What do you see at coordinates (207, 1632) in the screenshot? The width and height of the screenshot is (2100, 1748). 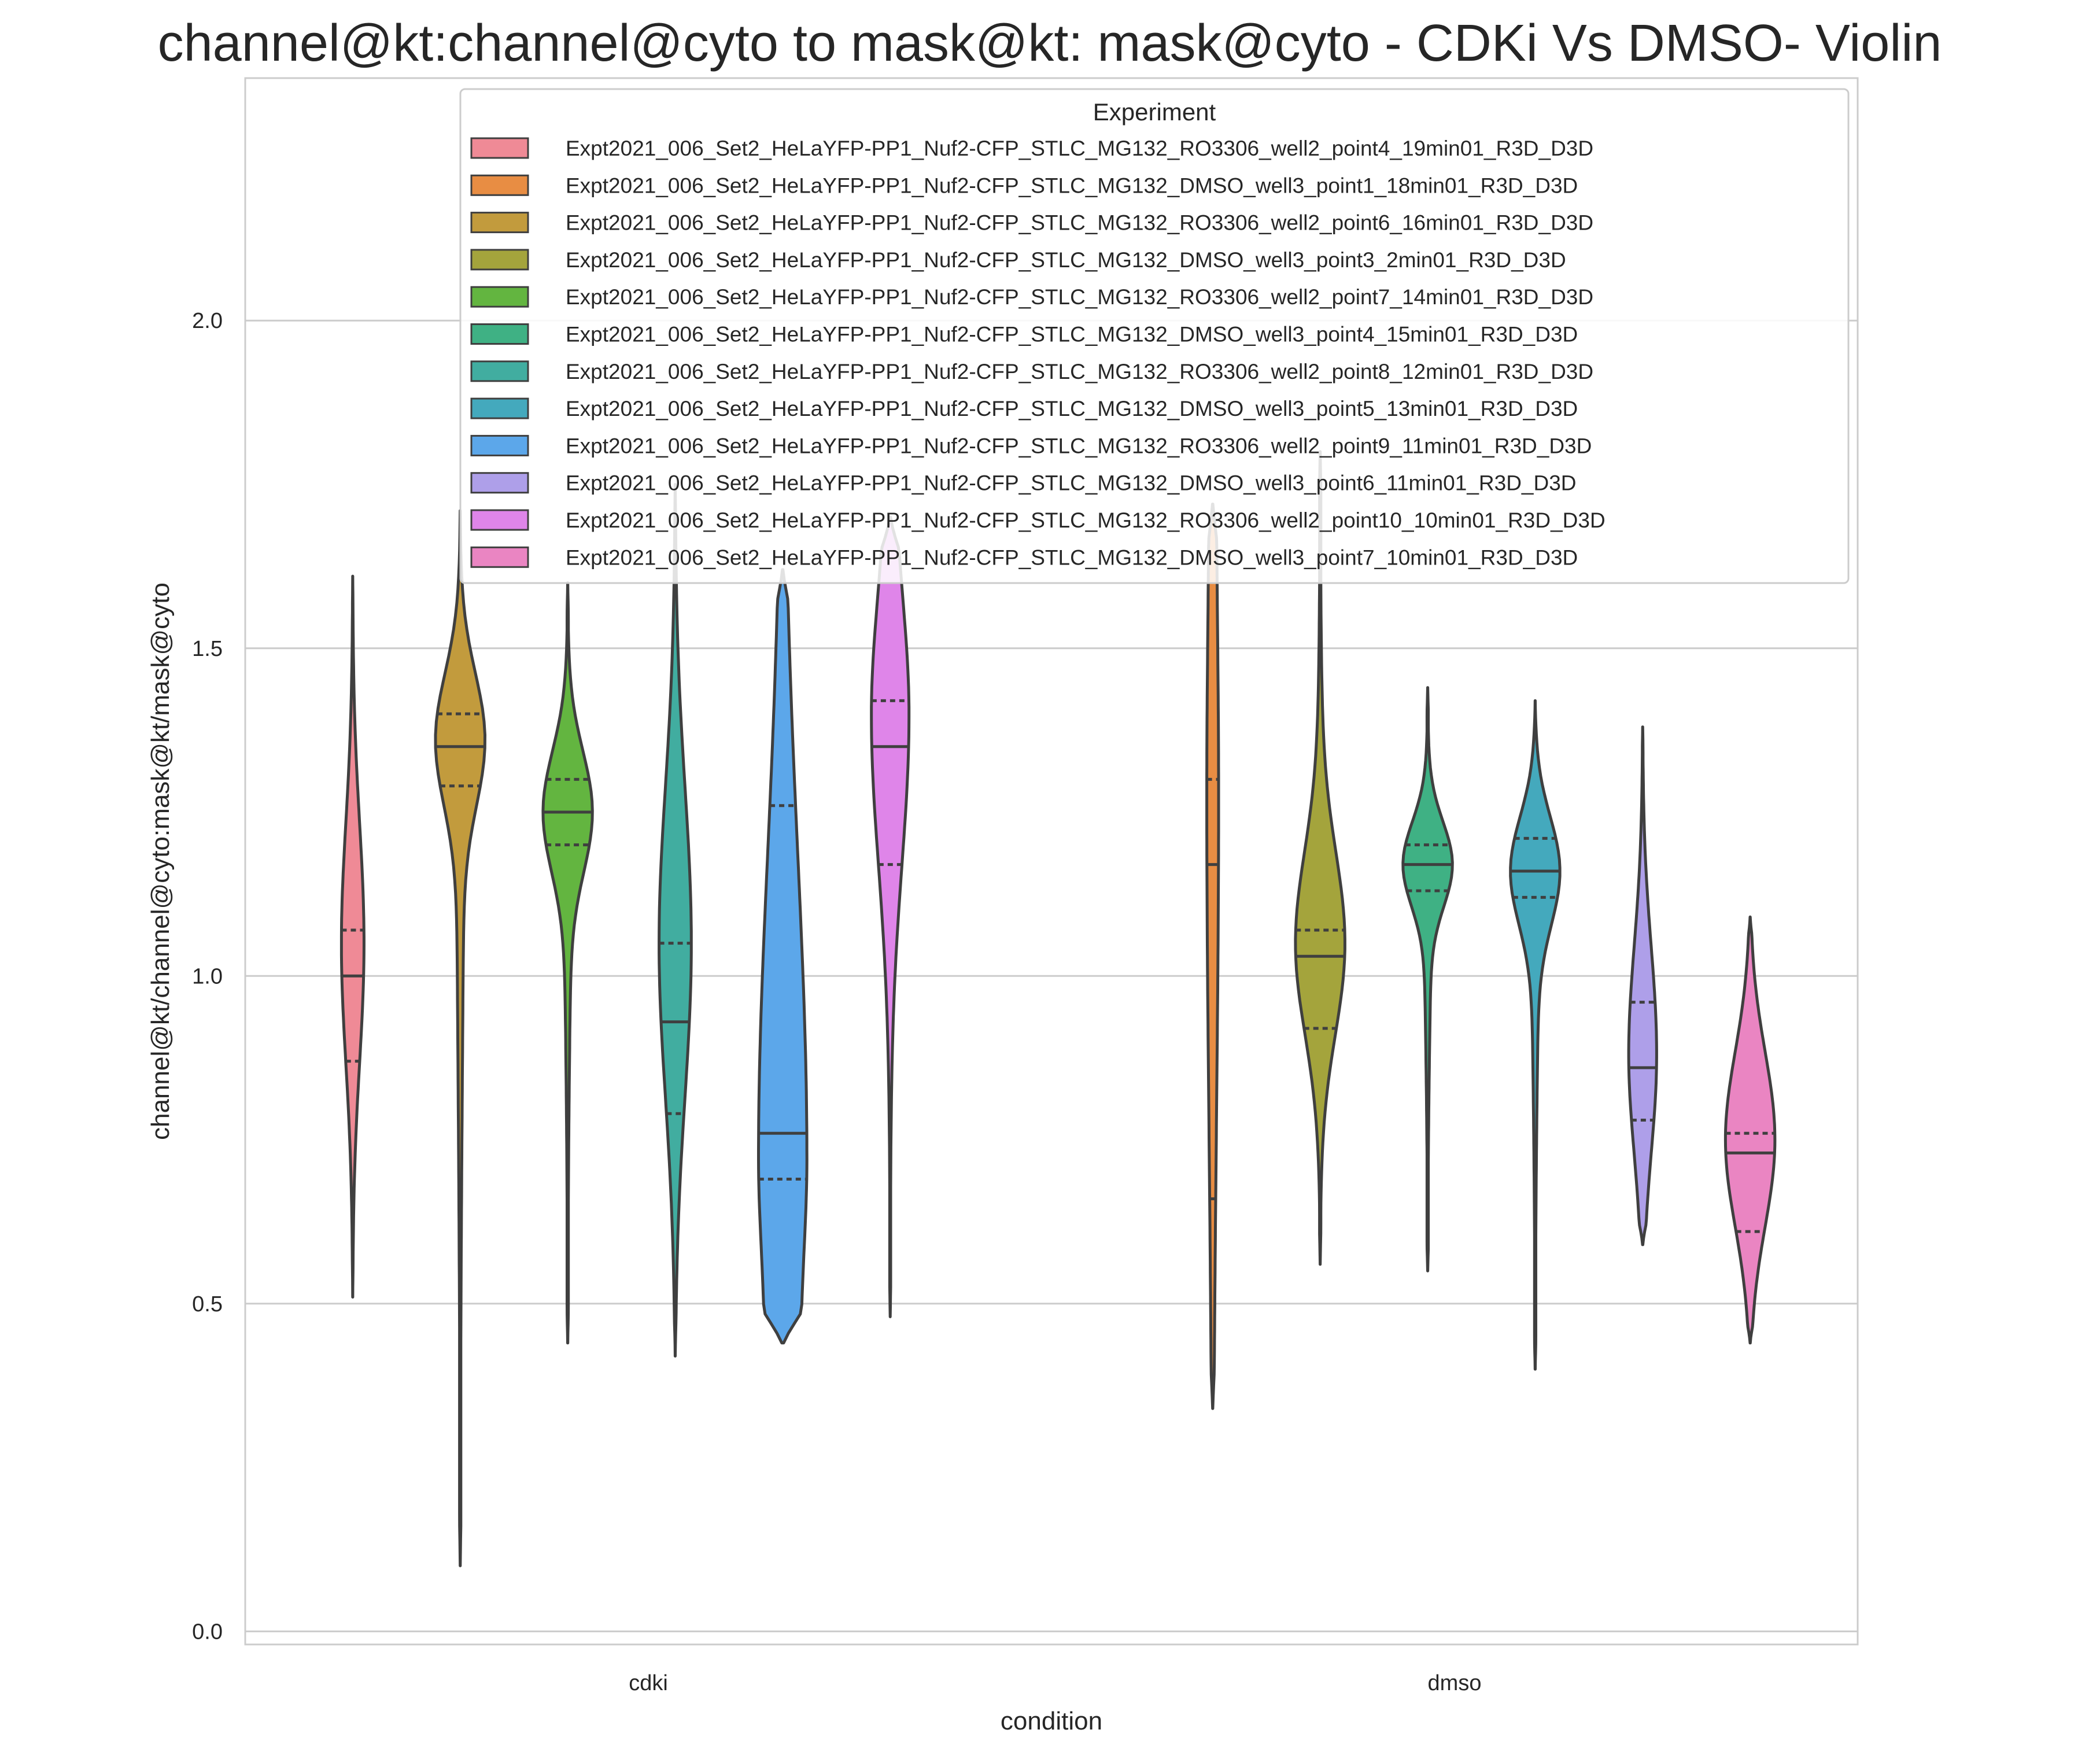 I see `y-tick-label: 0.0` at bounding box center [207, 1632].